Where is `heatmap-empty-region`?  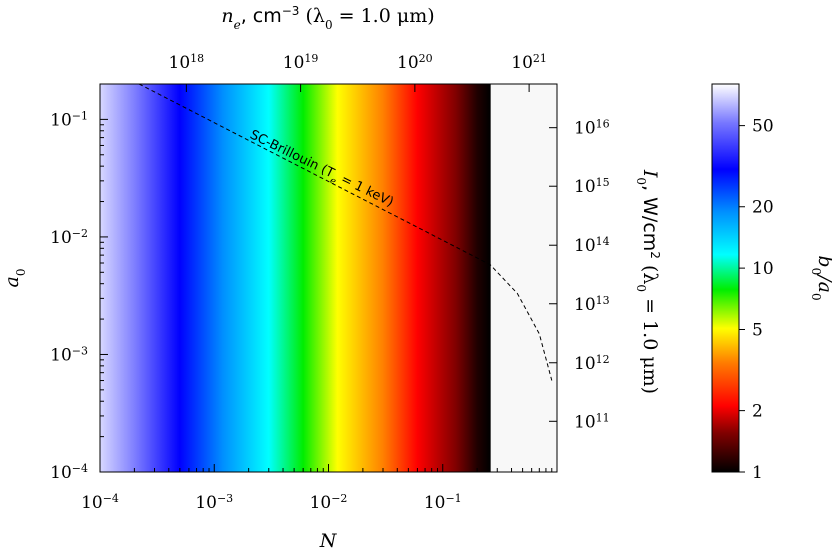 heatmap-empty-region is located at coordinates (523, 278).